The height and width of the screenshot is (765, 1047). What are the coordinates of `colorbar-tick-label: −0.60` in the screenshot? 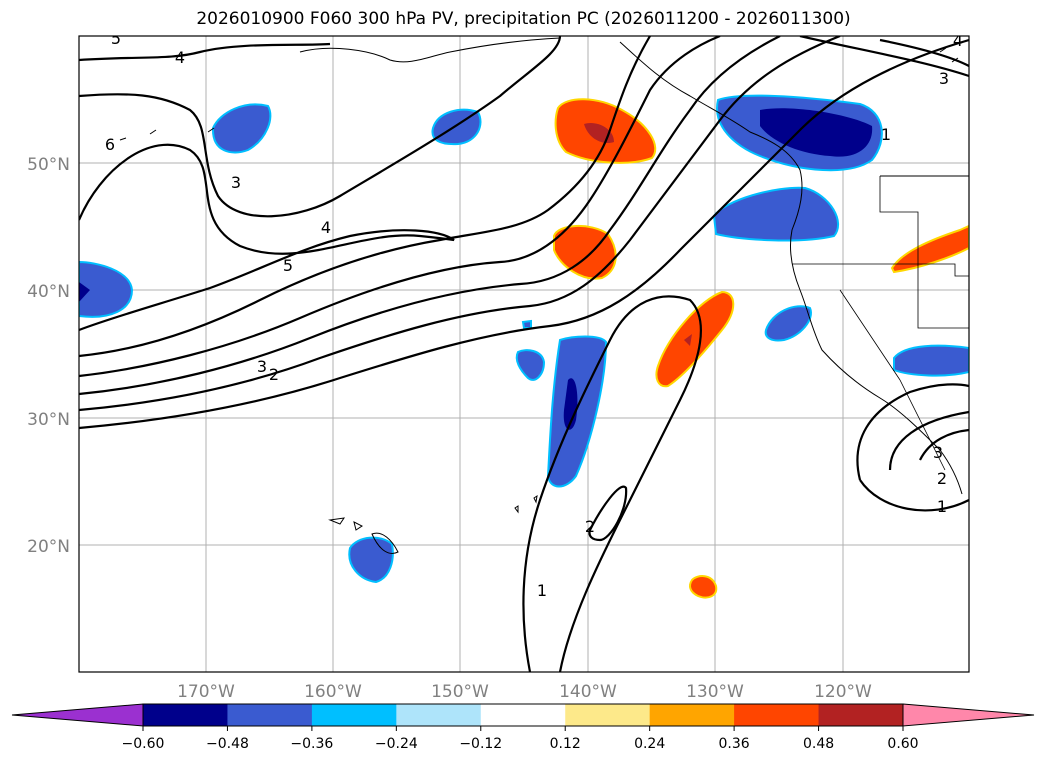 It's located at (143, 744).